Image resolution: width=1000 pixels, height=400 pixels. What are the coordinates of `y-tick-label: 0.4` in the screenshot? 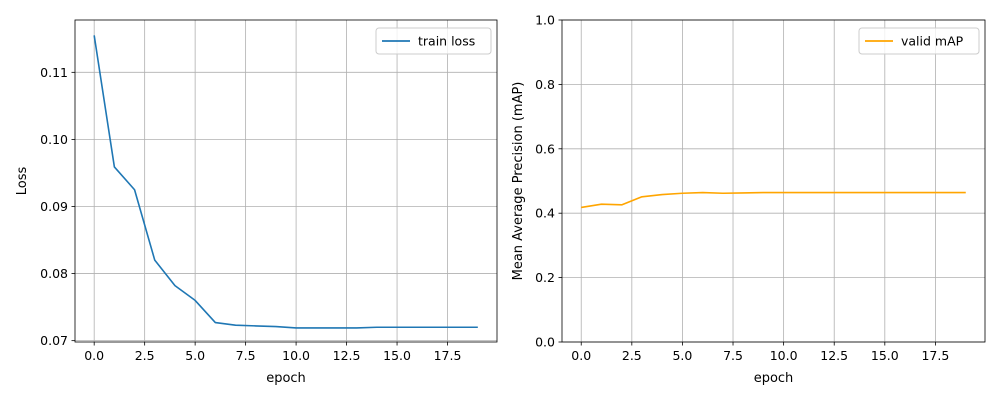 It's located at (545, 213).